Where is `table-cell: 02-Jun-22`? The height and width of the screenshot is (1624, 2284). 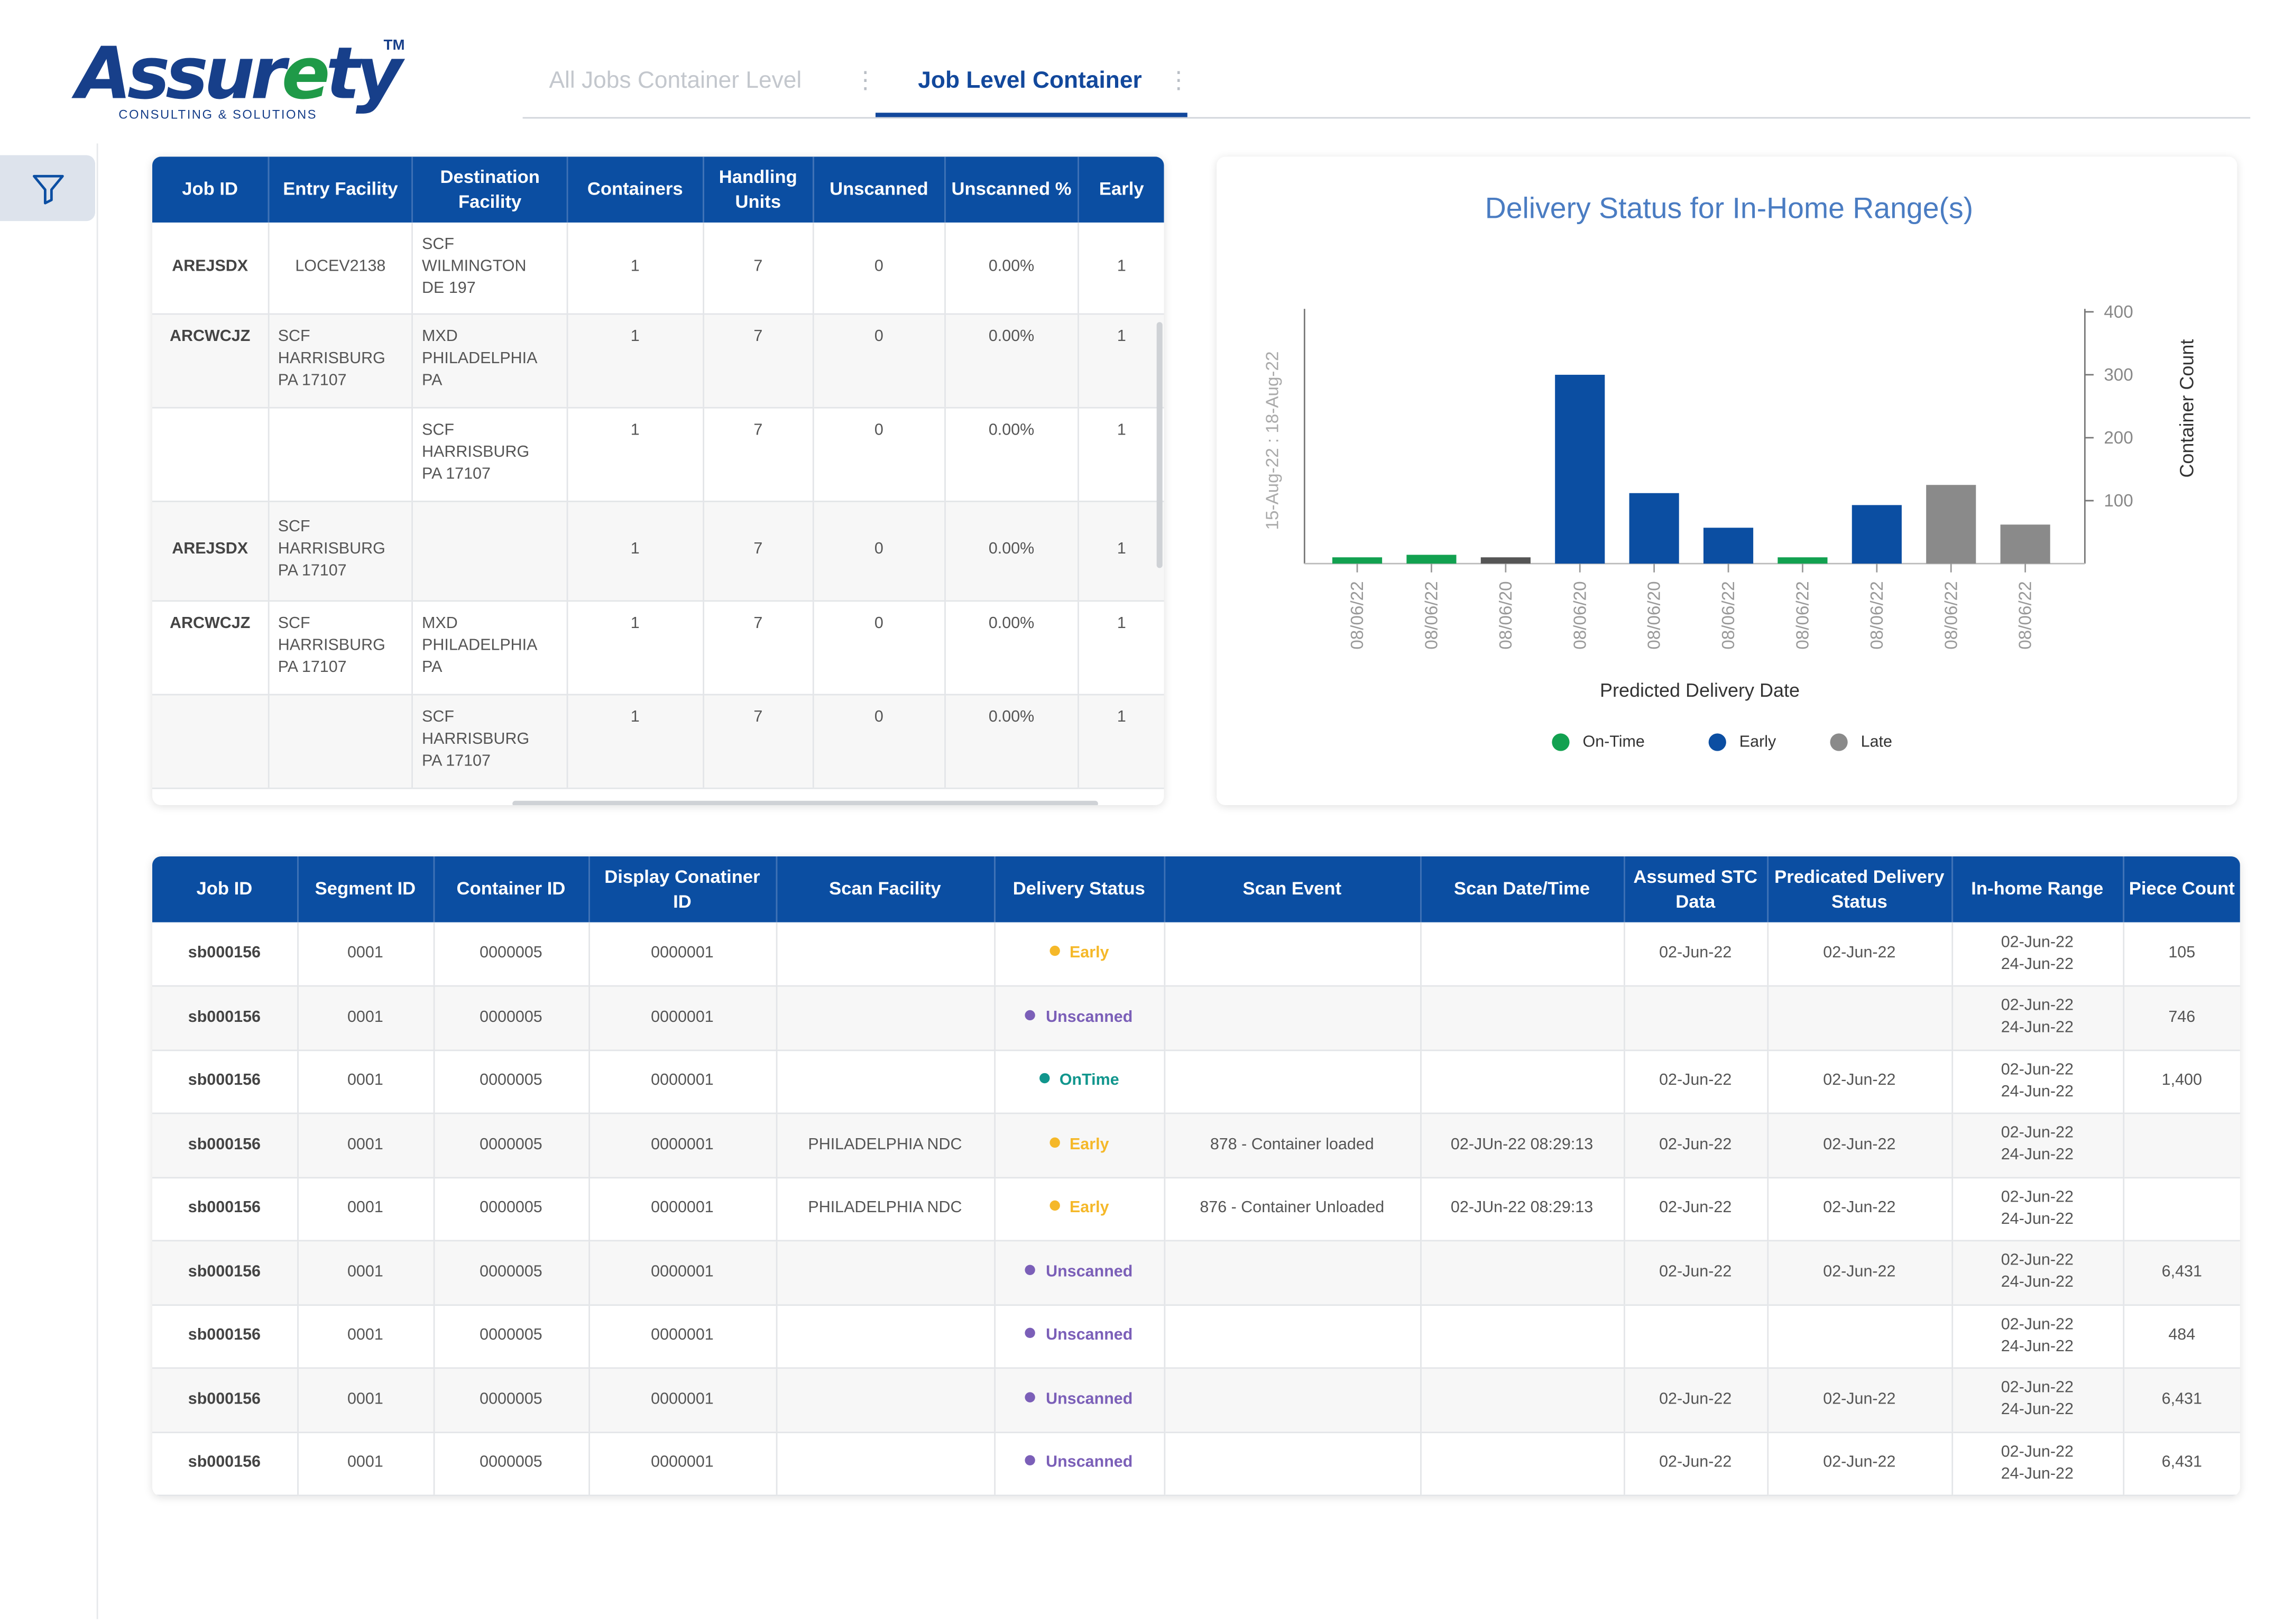 table-cell: 02-Jun-22 is located at coordinates (1859, 1081).